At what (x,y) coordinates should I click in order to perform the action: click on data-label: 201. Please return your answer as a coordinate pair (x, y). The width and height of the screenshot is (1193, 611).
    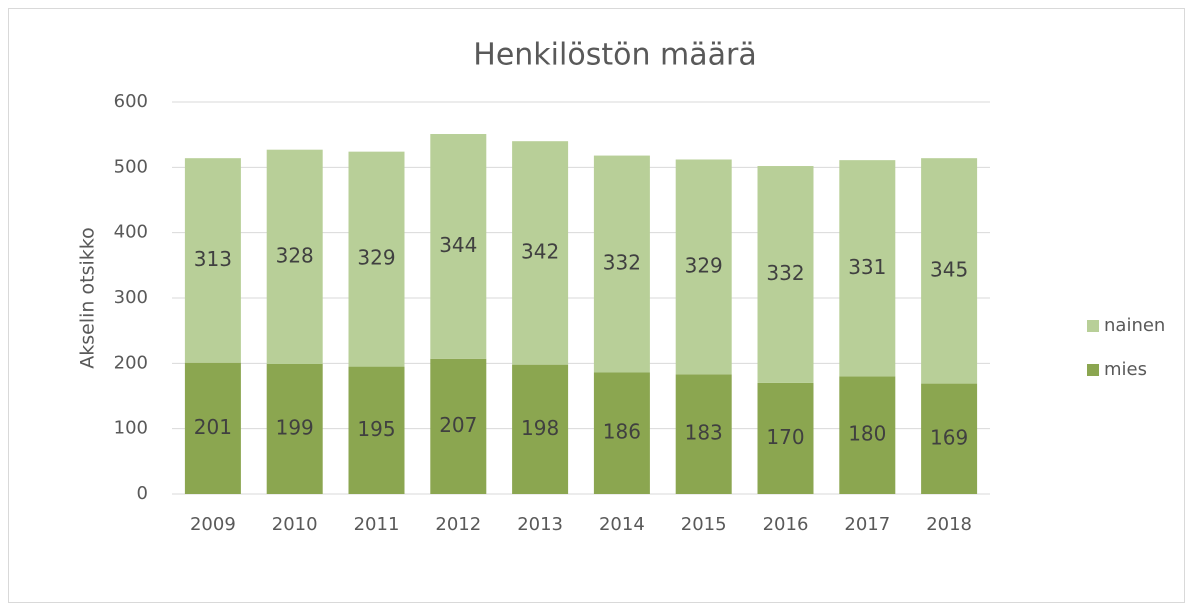
    Looking at the image, I should click on (213, 427).